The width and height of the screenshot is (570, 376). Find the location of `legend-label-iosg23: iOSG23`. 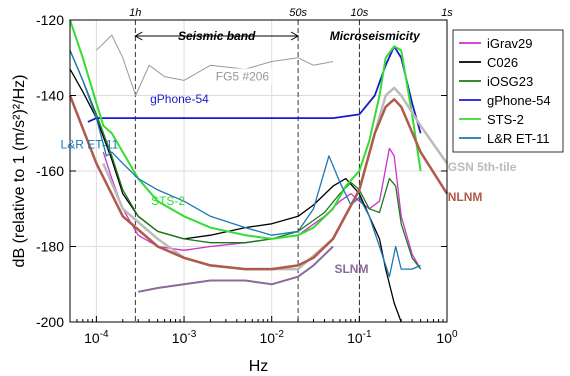

legend-label-iosg23: iOSG23 is located at coordinates (510, 81).